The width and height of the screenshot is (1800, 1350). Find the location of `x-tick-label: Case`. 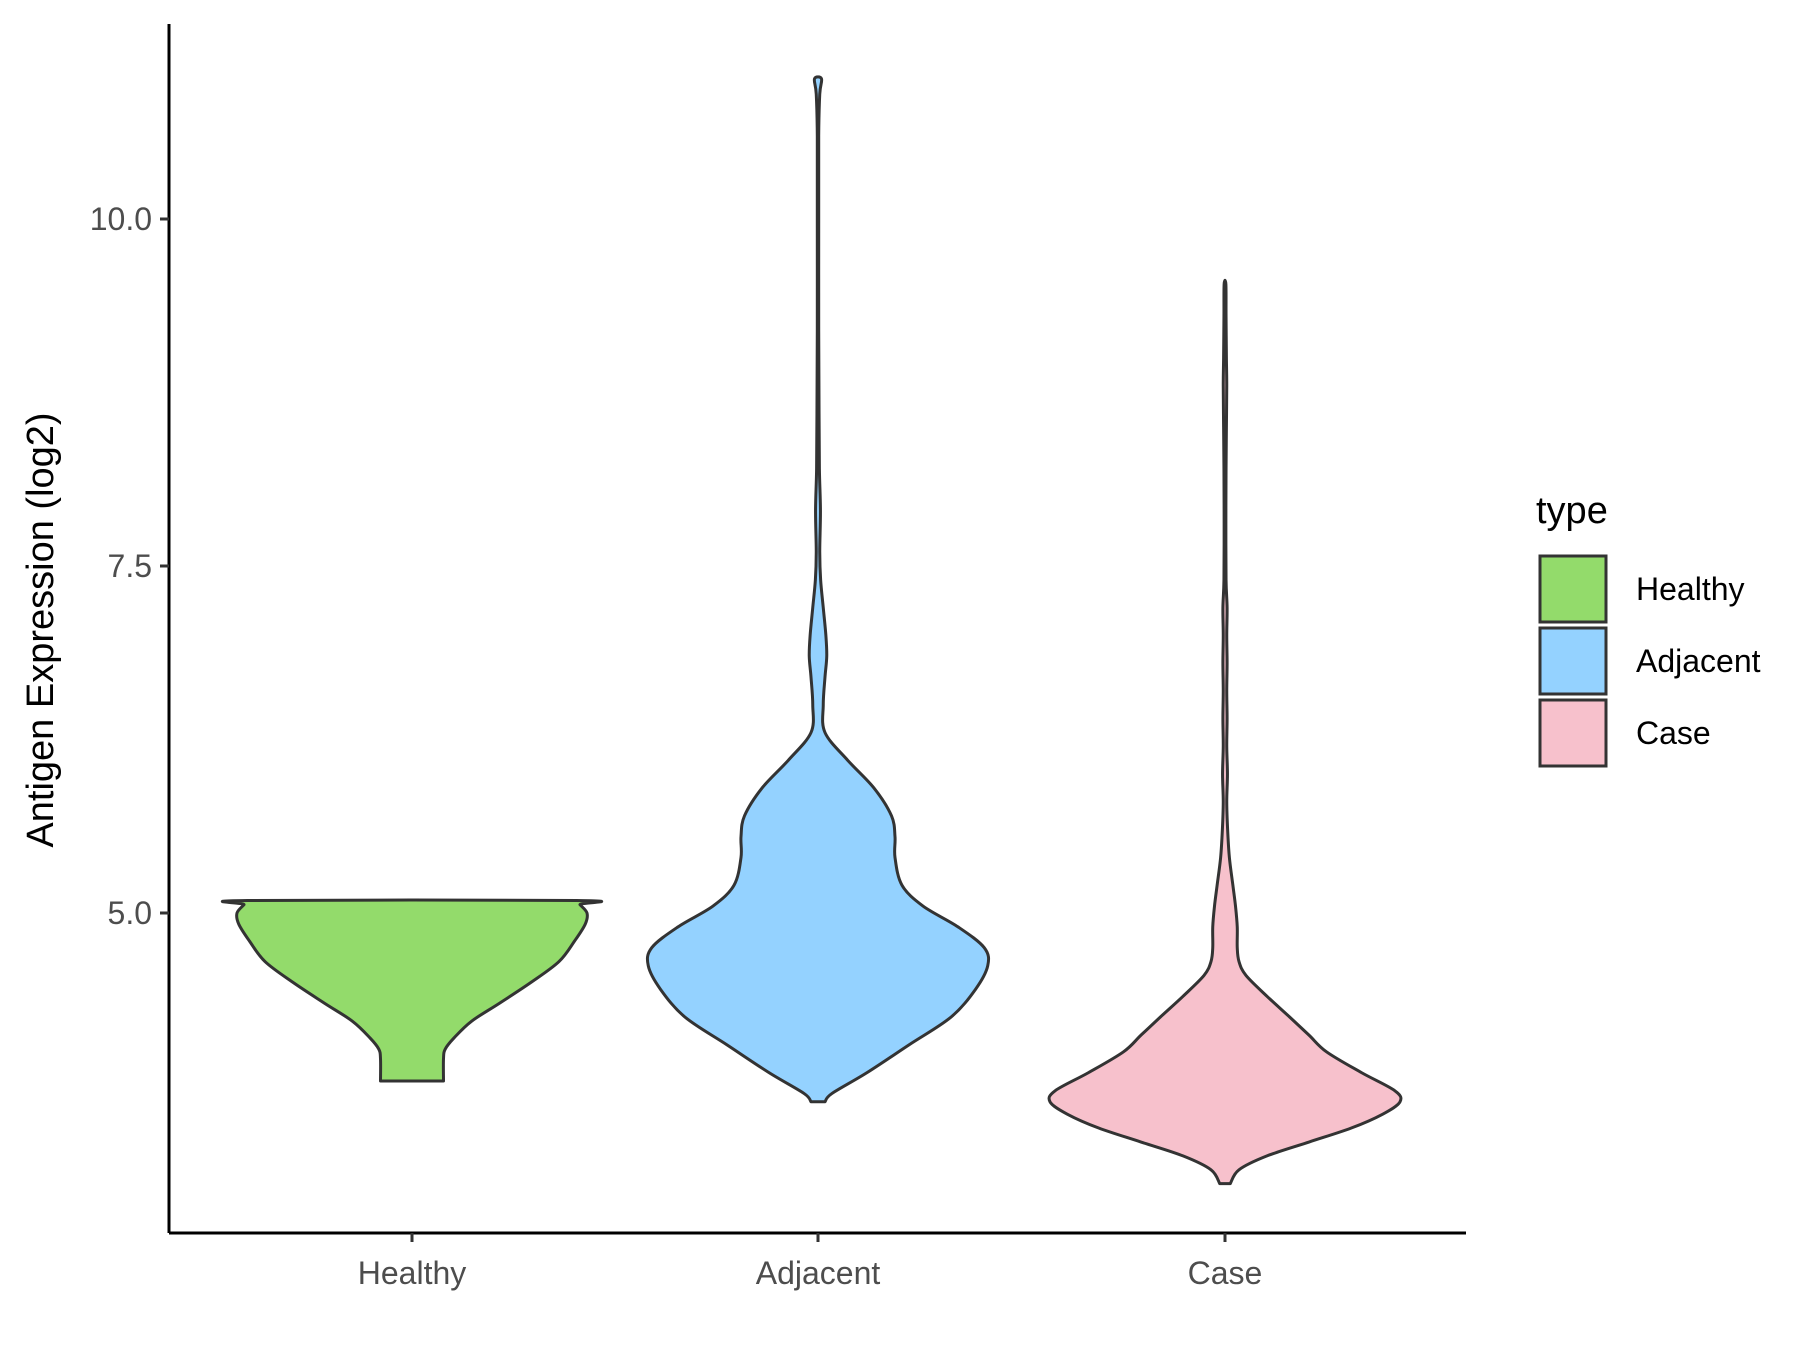

x-tick-label: Case is located at coordinates (1225, 1273).